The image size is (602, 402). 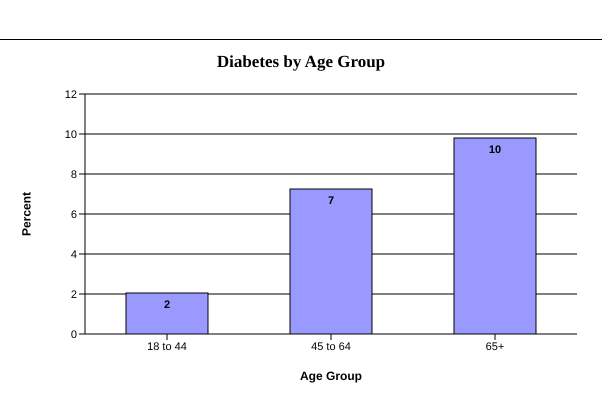 What do you see at coordinates (167, 305) in the screenshot?
I see `data-label: 2` at bounding box center [167, 305].